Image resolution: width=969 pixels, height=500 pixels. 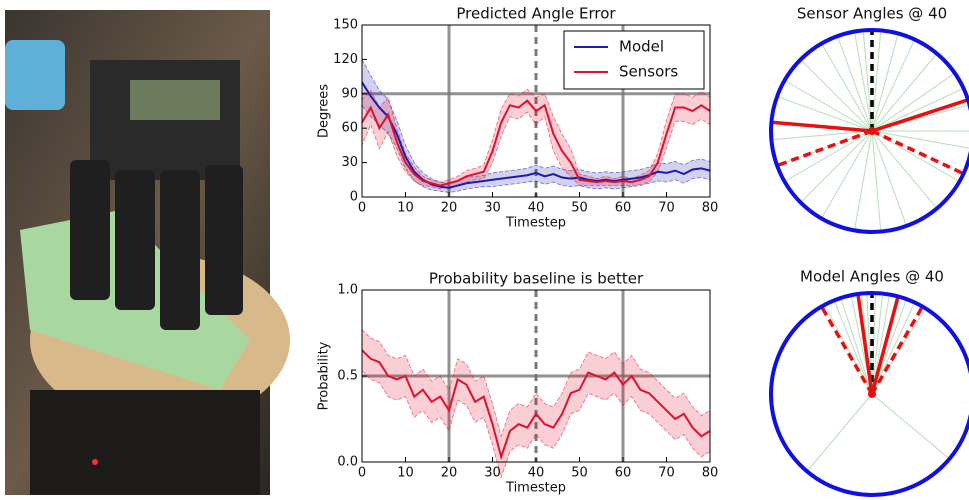 What do you see at coordinates (347, 462) in the screenshot?
I see `y-tick-label: 0.0` at bounding box center [347, 462].